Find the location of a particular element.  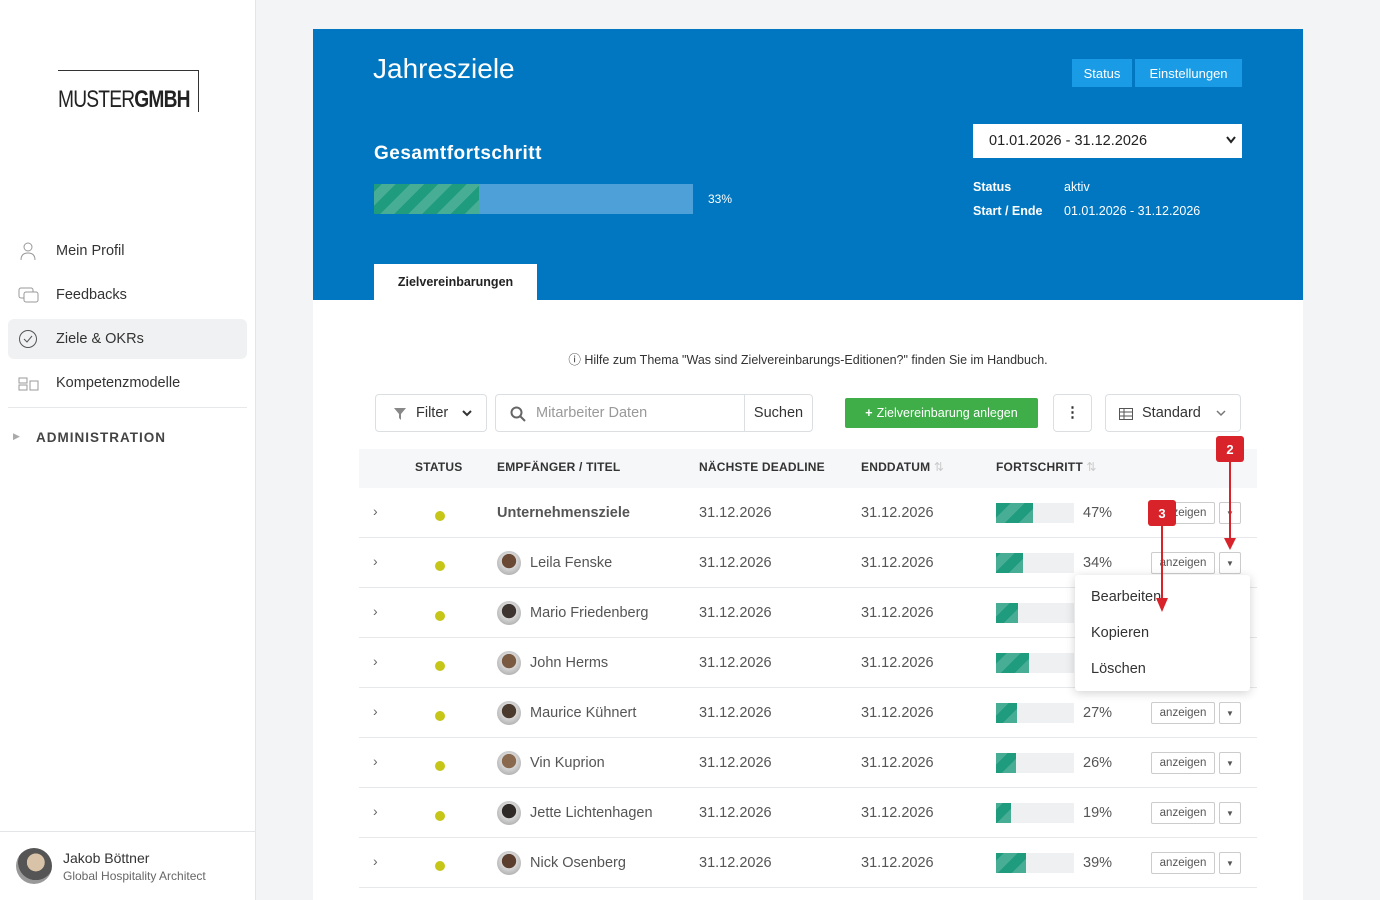

user-role: Global Hospitality Architect is located at coordinates (134, 876).